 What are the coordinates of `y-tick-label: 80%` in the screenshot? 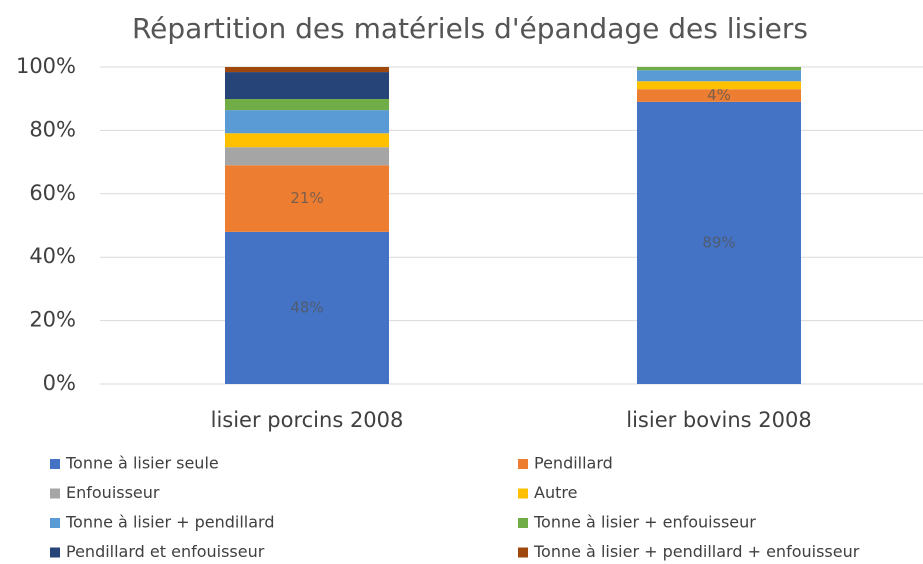 It's located at (52, 129).